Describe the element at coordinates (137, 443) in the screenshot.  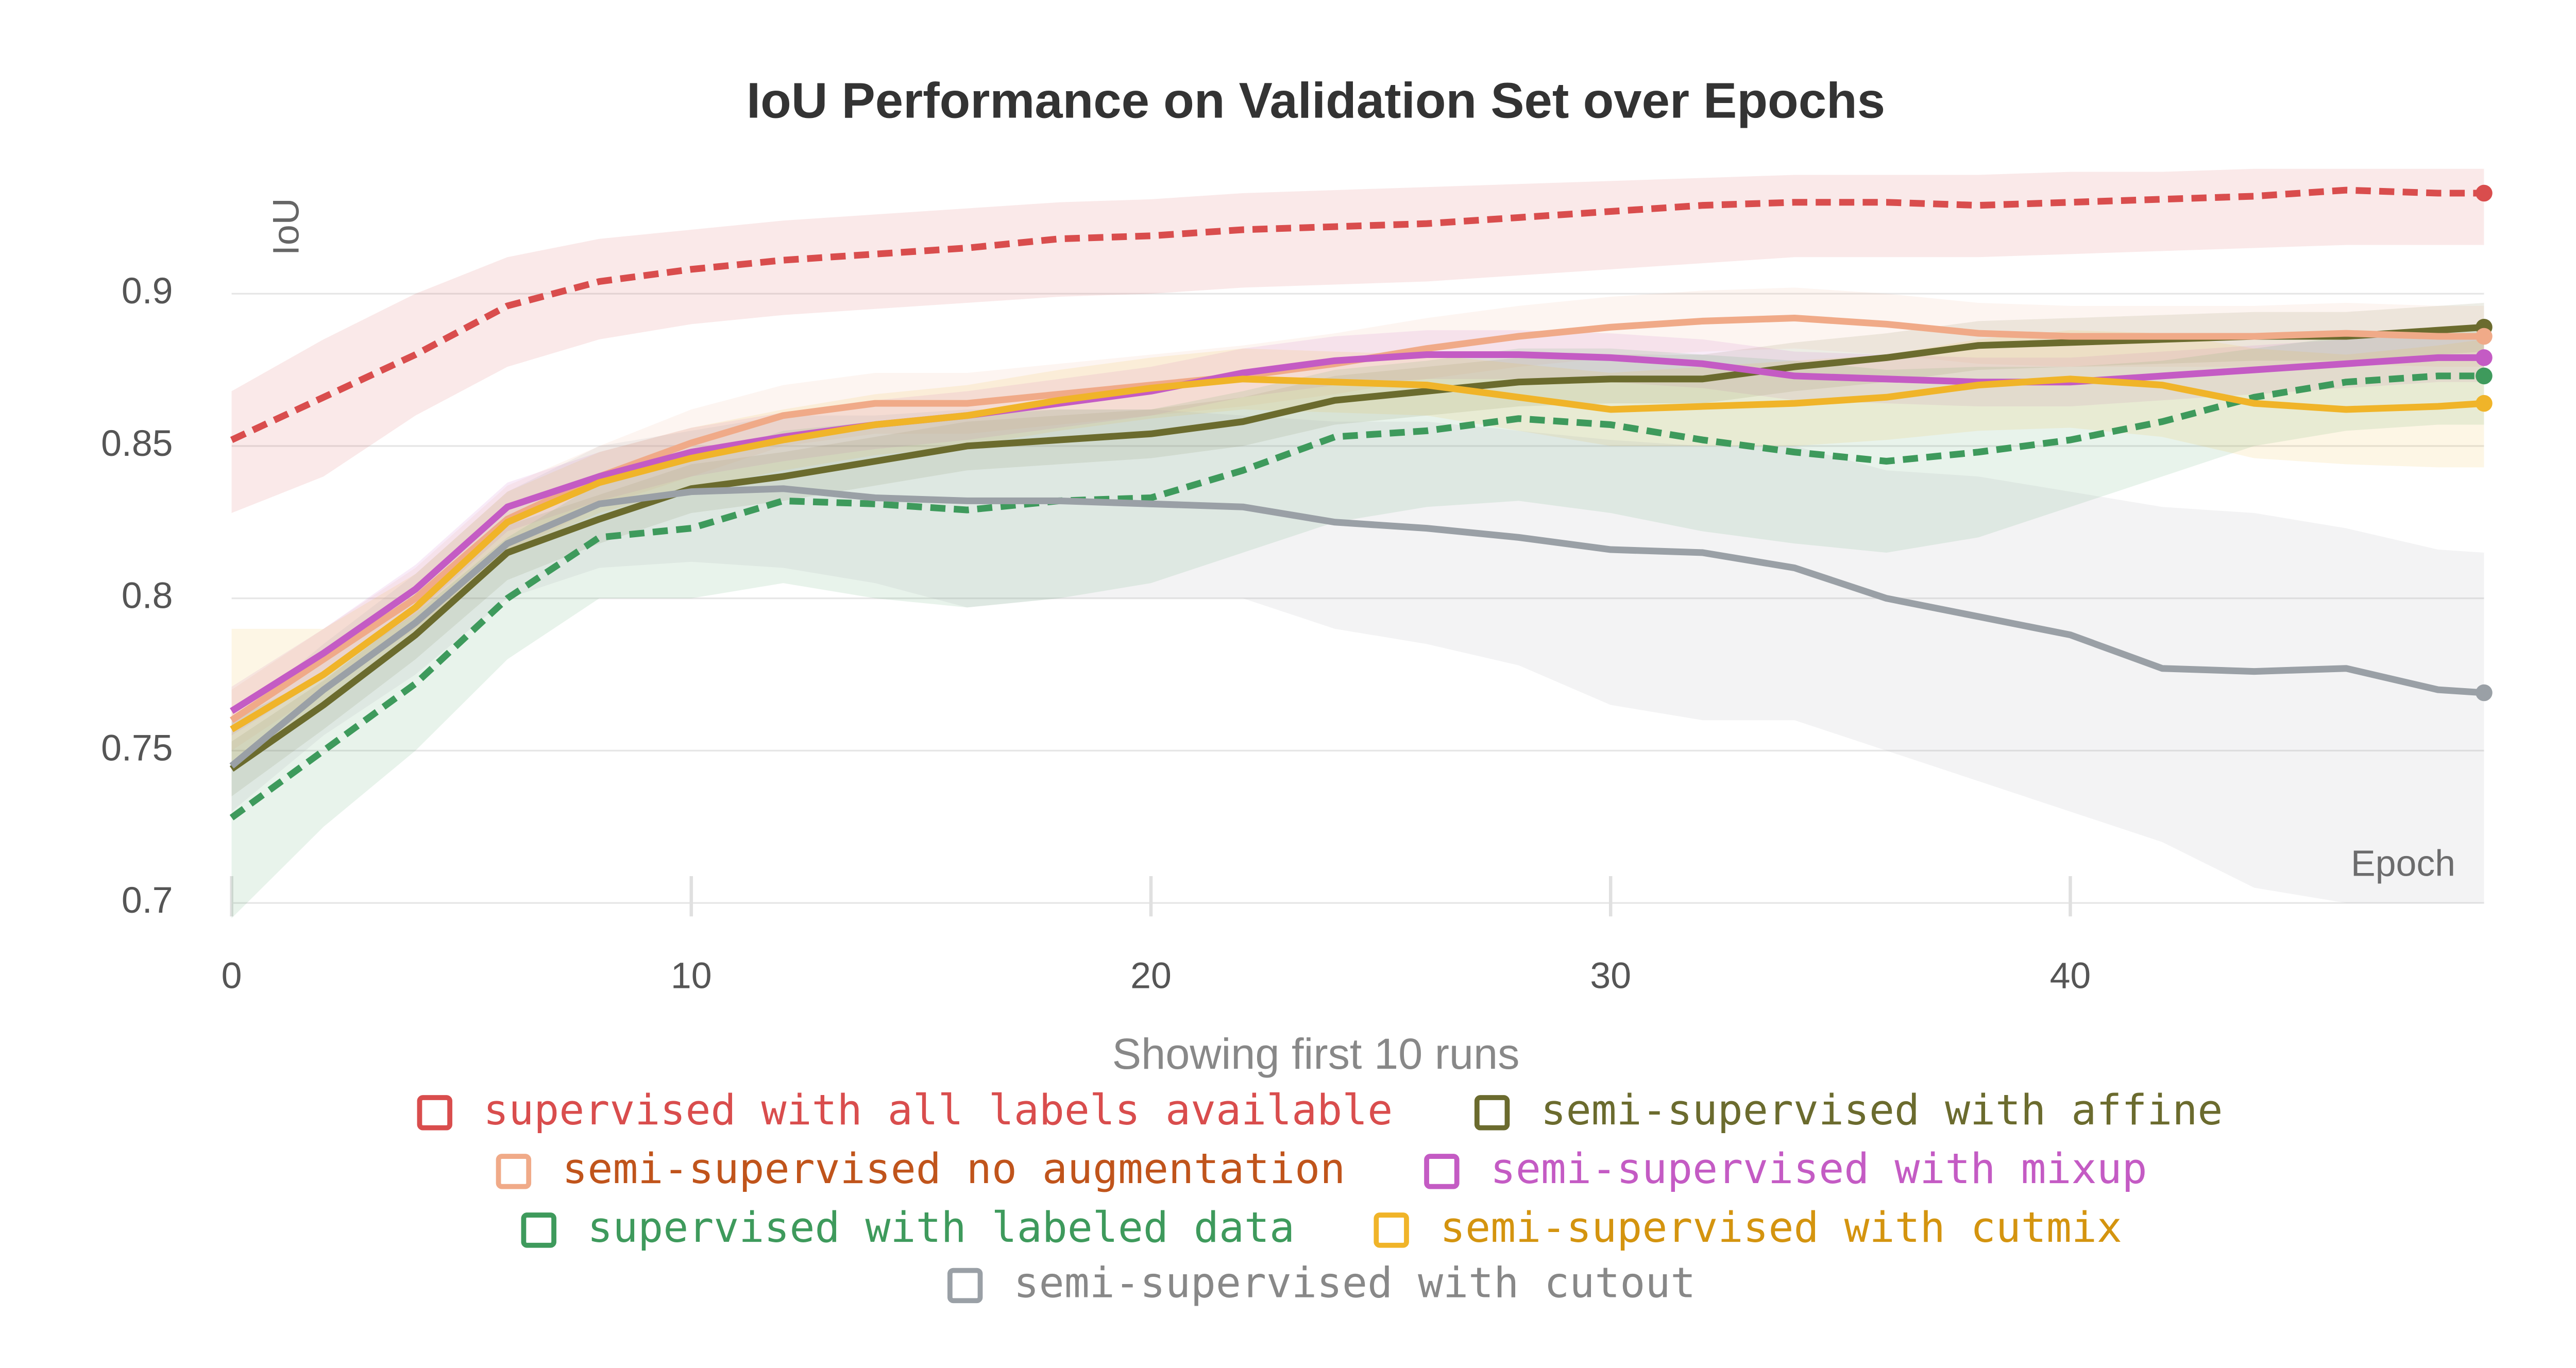
I see `y-tick-label: 0.85` at that location.